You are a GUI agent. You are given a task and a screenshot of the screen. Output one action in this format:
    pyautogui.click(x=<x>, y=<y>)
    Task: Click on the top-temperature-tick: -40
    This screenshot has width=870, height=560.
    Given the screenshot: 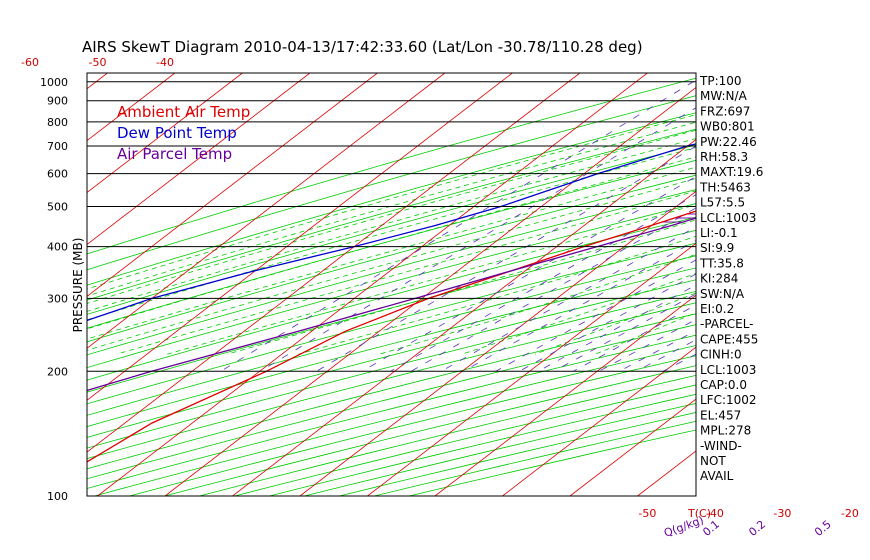 What is the action you would take?
    pyautogui.click(x=165, y=62)
    